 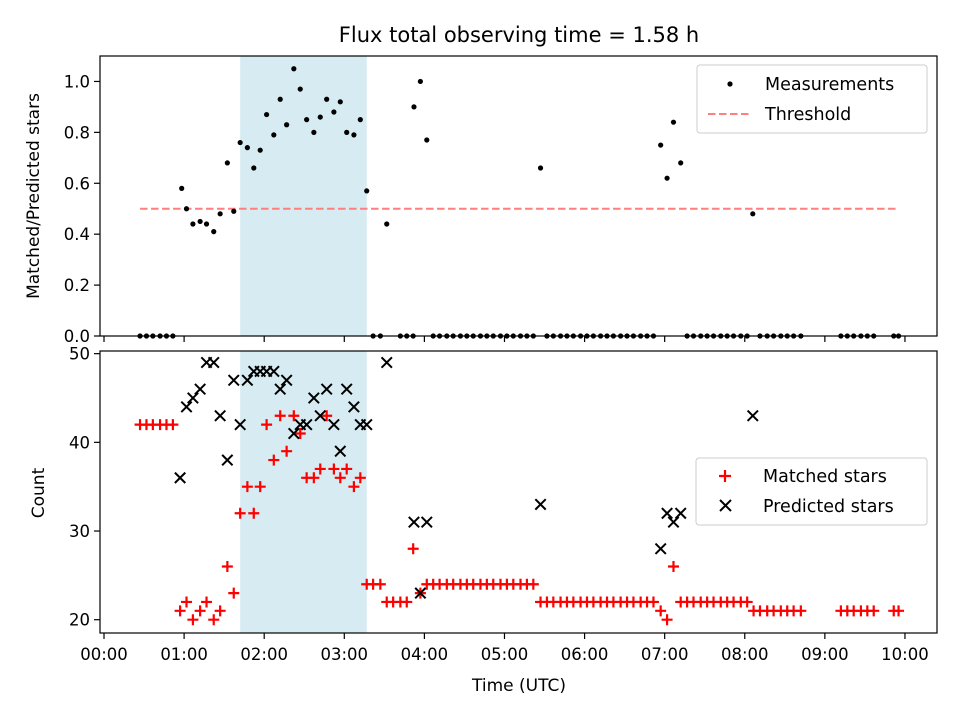 I want to click on bottom-y-tick-label: 50, so click(x=79, y=354).